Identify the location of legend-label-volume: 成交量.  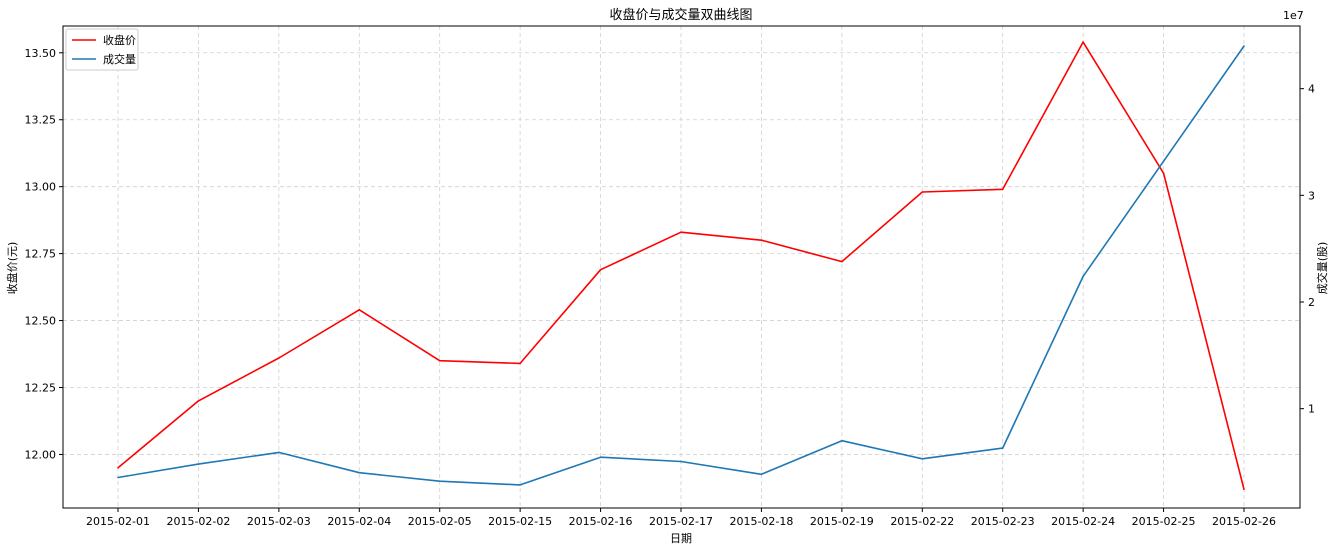
(119, 59).